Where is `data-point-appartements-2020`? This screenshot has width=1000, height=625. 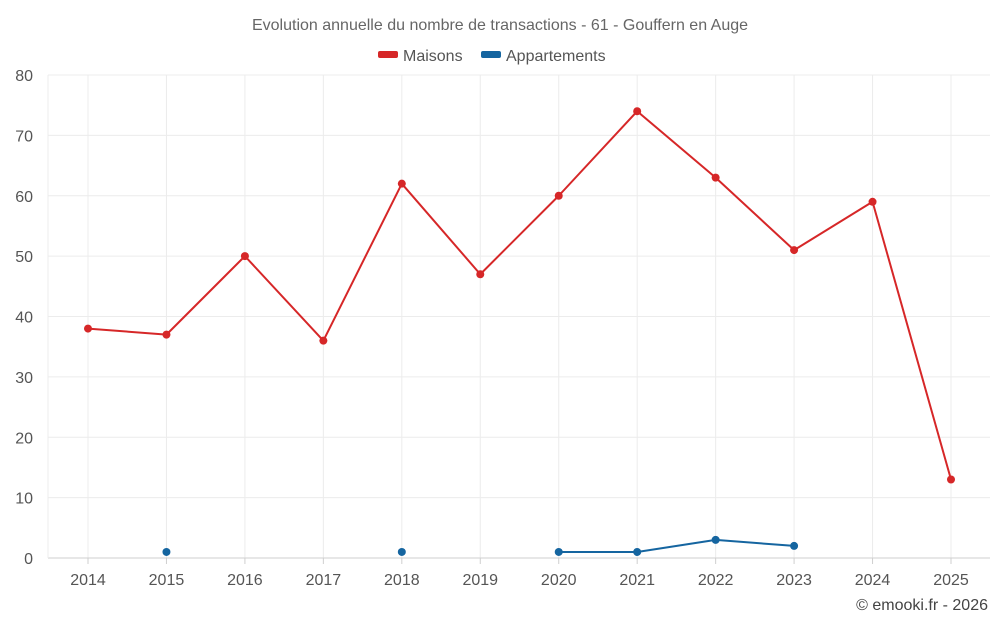
data-point-appartements-2020 is located at coordinates (558, 551).